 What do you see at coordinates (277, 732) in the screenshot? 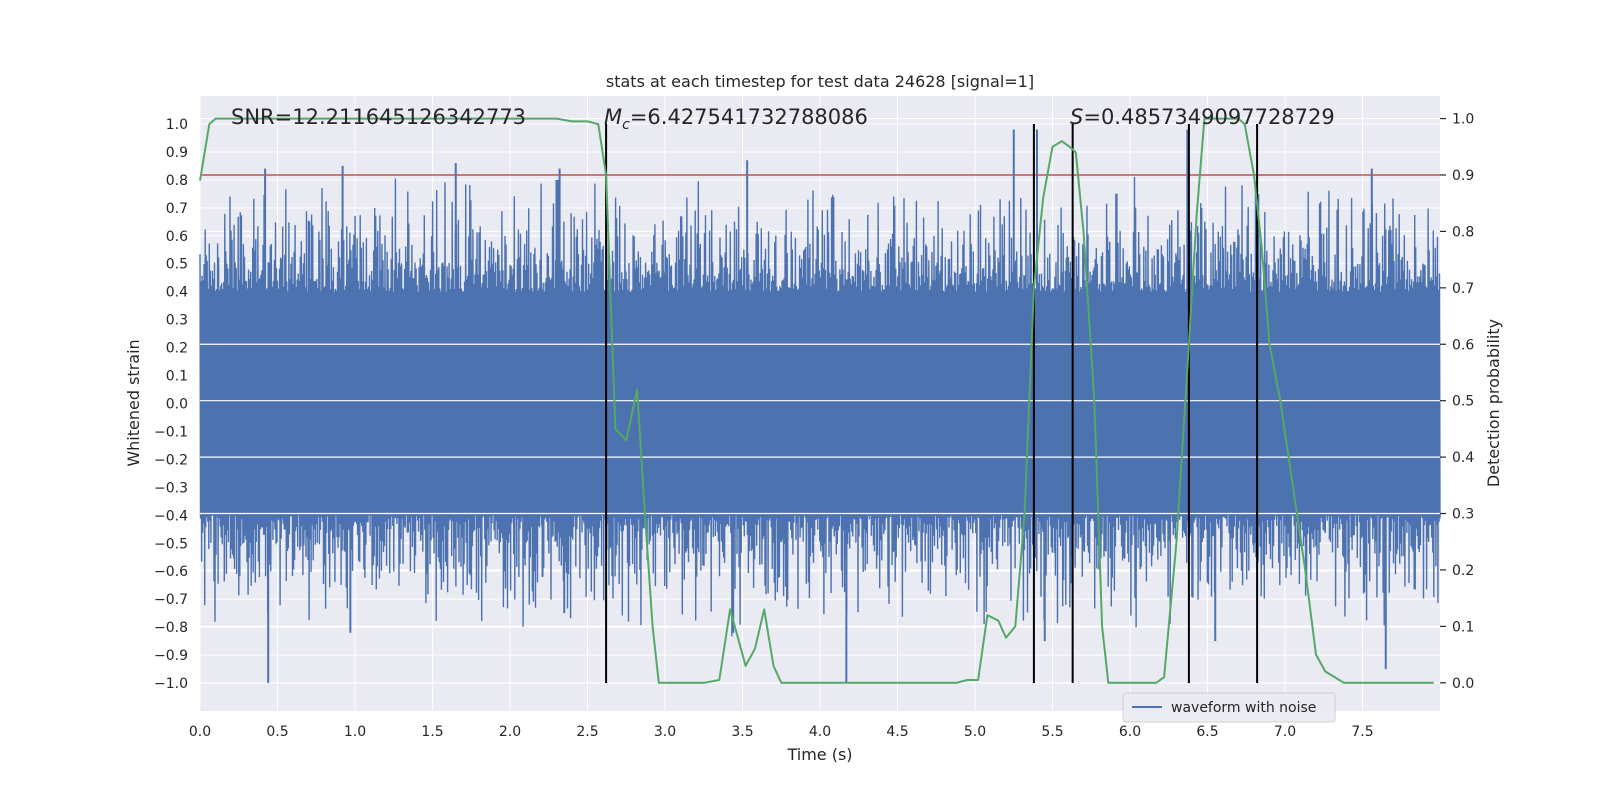
I see `x-tick-label: 0.5` at bounding box center [277, 732].